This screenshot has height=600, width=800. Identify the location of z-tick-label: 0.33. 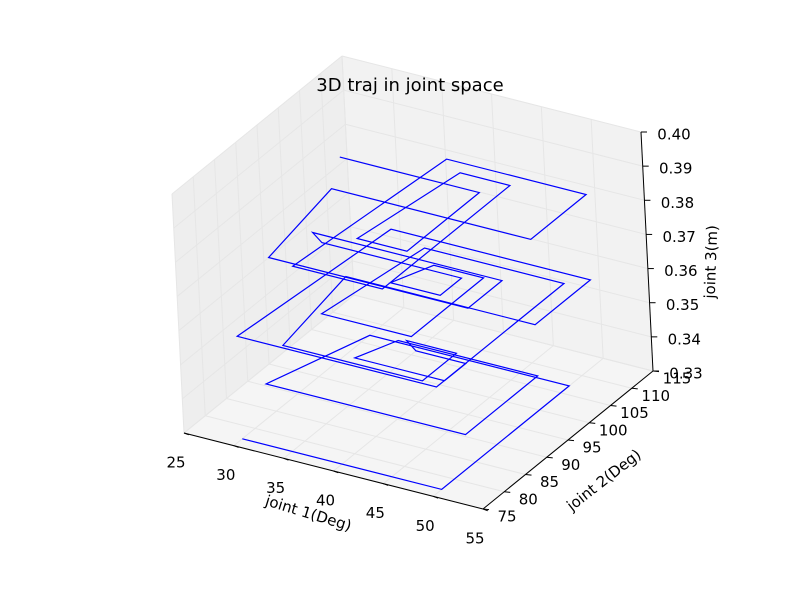
(685, 374).